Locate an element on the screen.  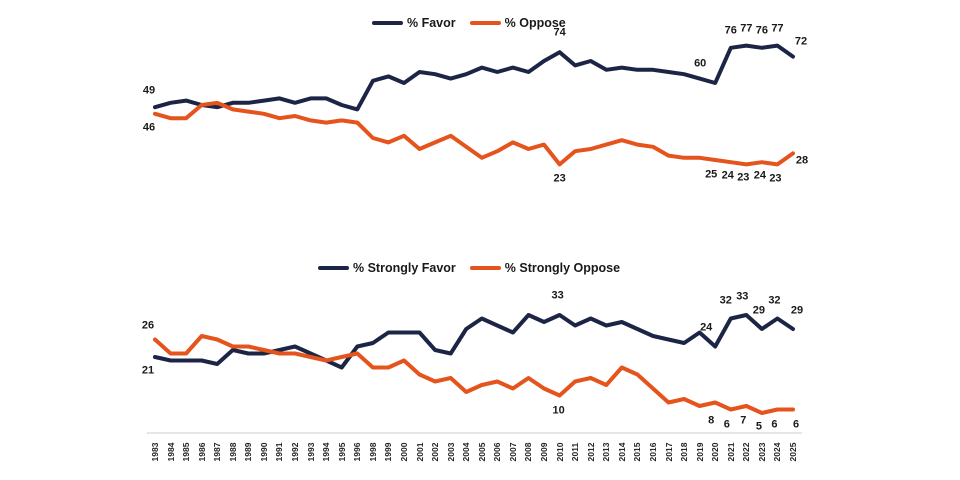
year-label: 2020 is located at coordinates (714, 452).